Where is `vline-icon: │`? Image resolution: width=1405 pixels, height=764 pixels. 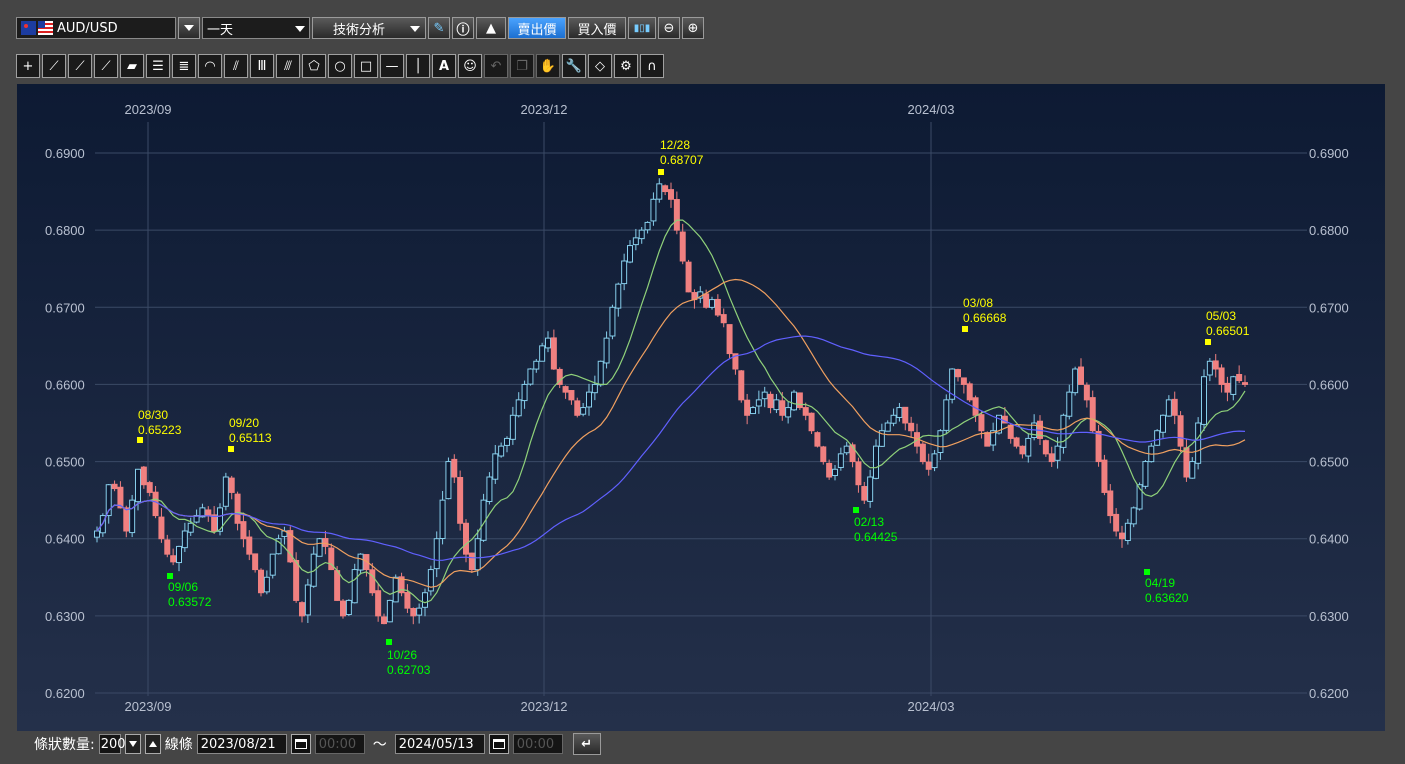
vline-icon: │ is located at coordinates (418, 66).